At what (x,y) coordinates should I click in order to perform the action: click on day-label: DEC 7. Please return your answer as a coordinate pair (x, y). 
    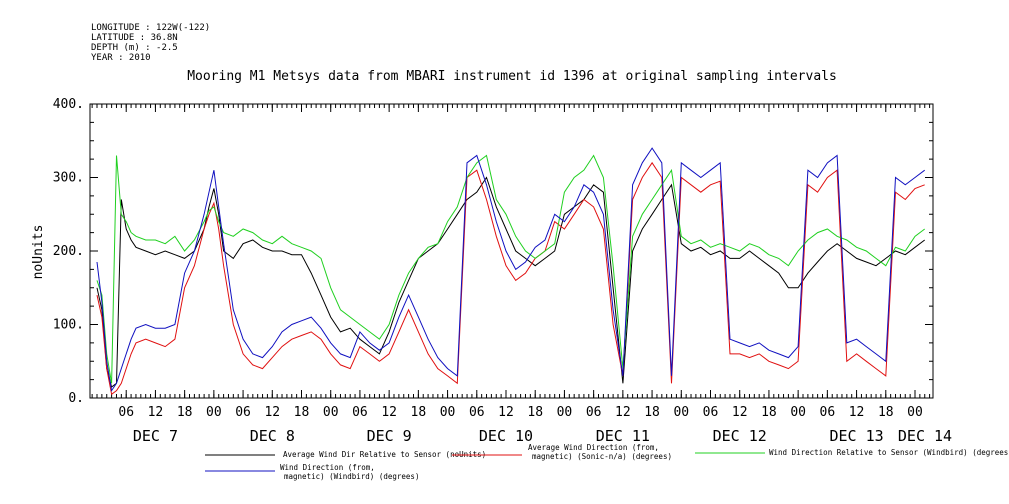
    Looking at the image, I should click on (155, 436).